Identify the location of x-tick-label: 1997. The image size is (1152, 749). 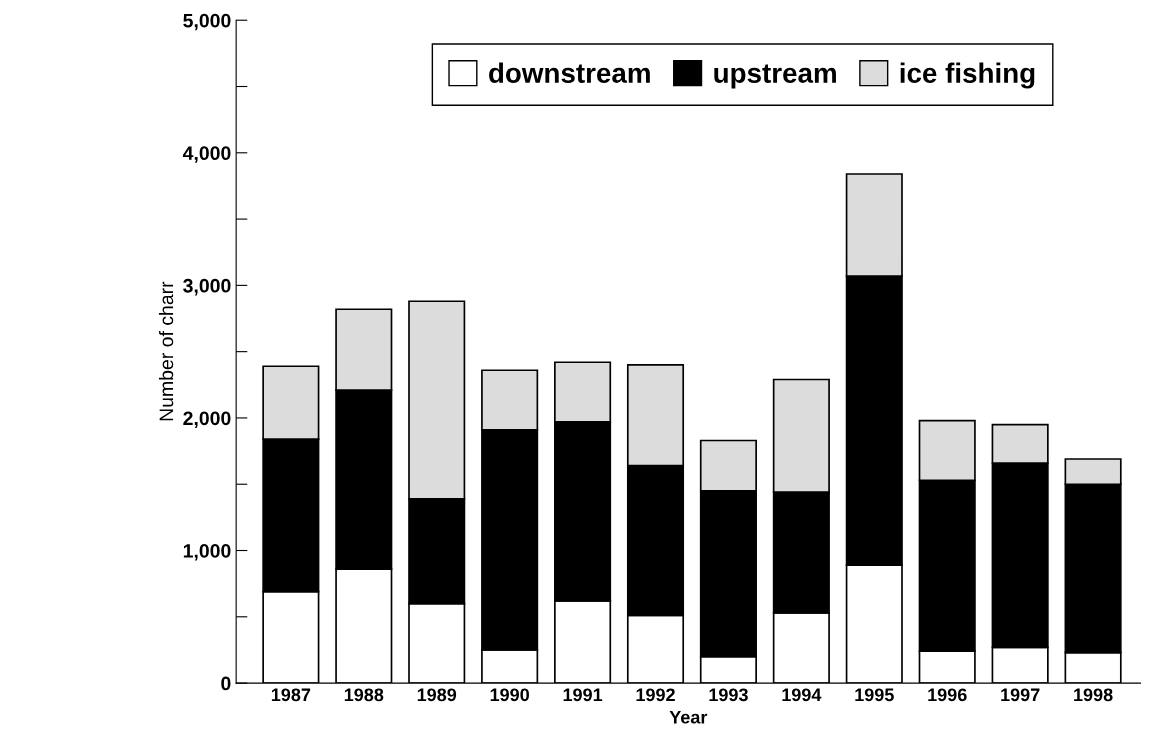
(1020, 695).